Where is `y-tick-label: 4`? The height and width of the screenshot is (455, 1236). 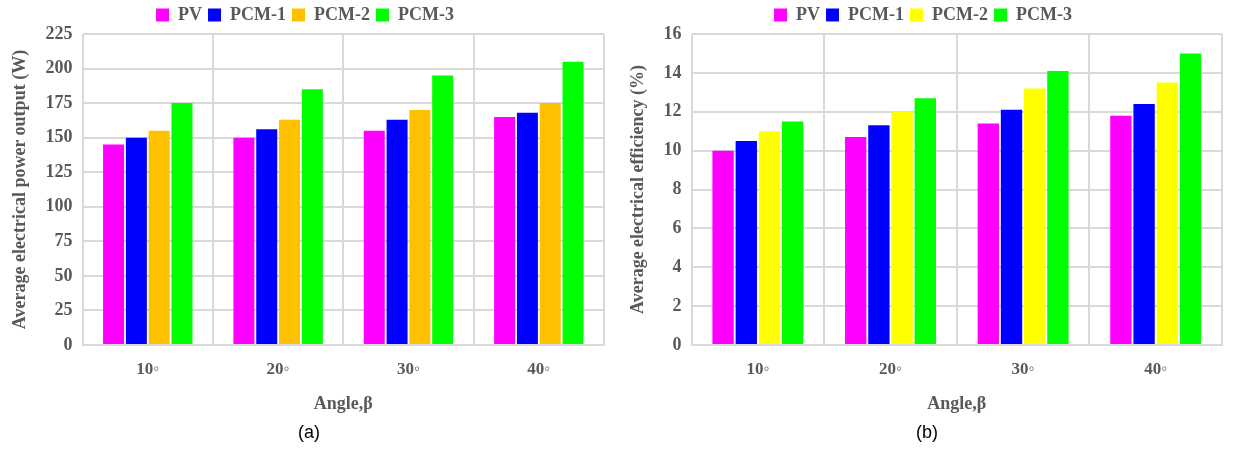
y-tick-label: 4 is located at coordinates (677, 265).